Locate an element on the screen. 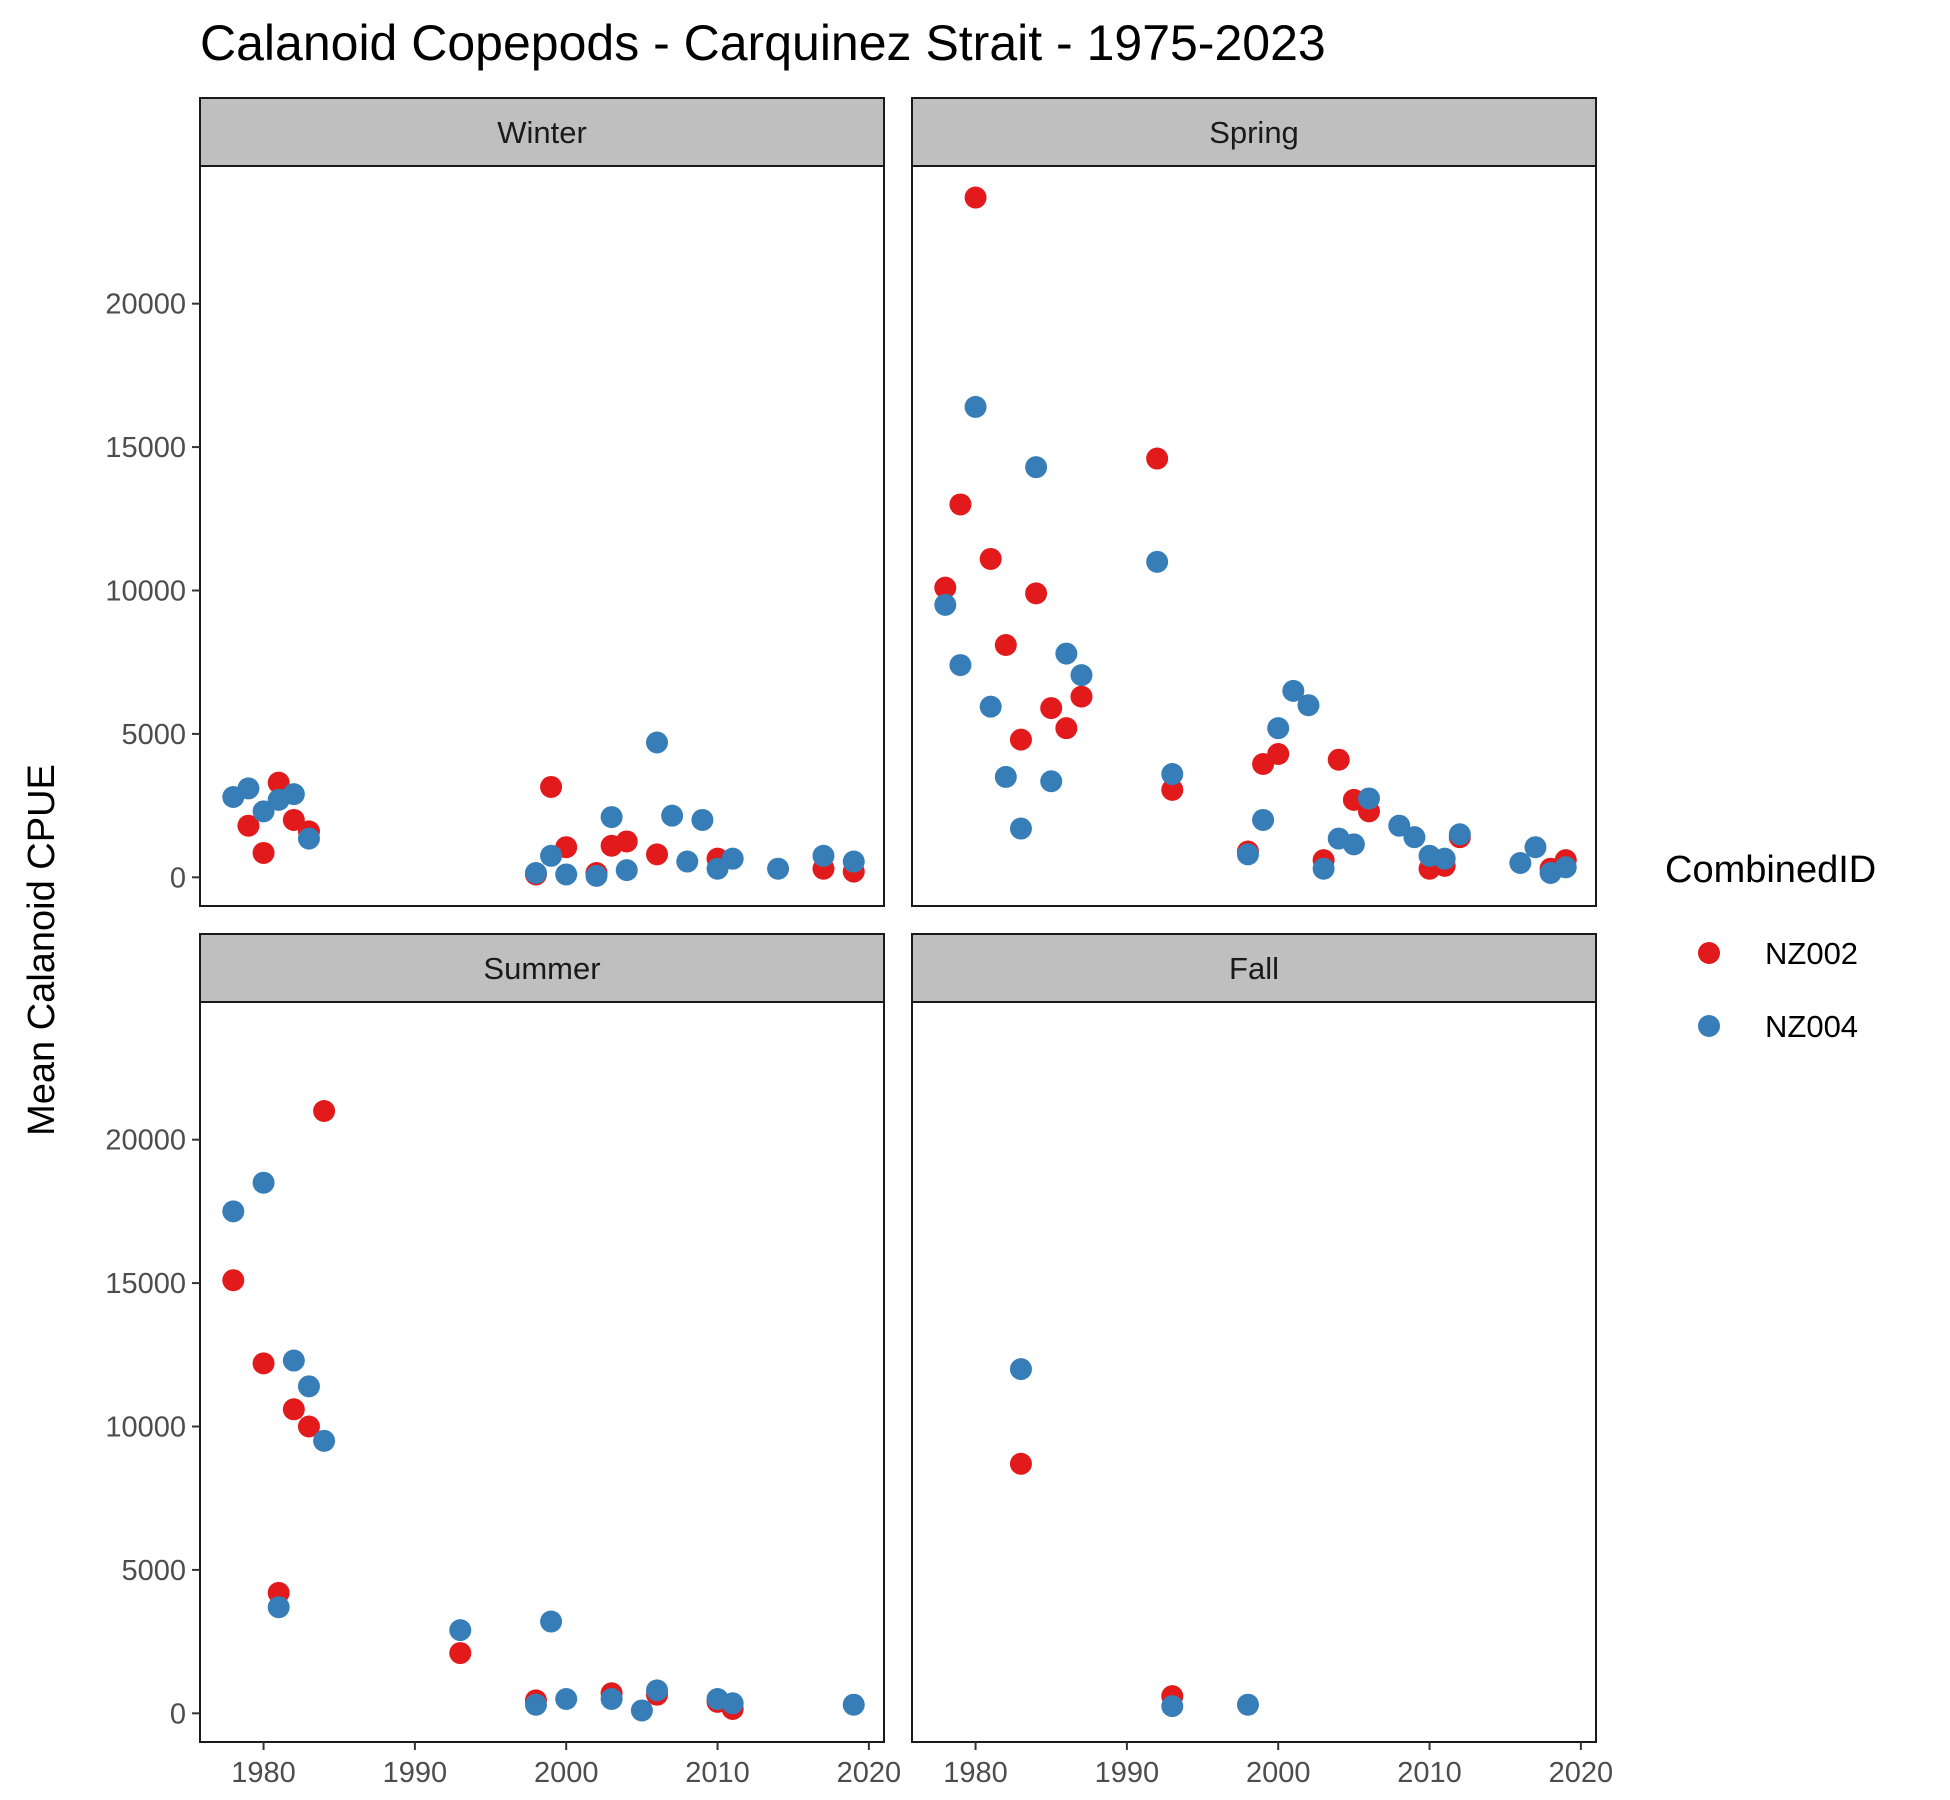 This screenshot has height=1800, width=1950. point-NZ002-winter-2004 is located at coordinates (626, 841).